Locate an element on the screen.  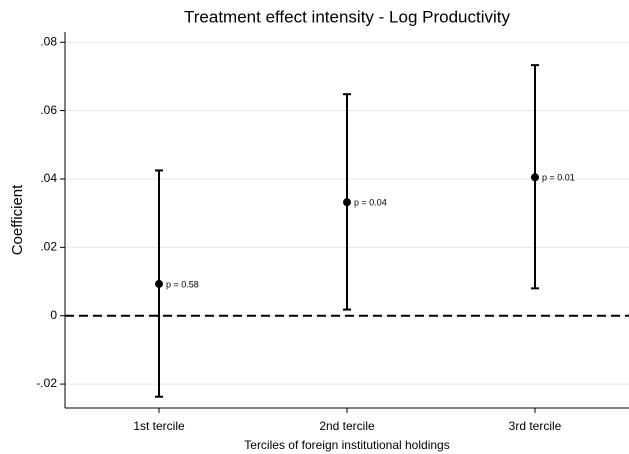
y-tick-label: .08 is located at coordinates (48, 41).